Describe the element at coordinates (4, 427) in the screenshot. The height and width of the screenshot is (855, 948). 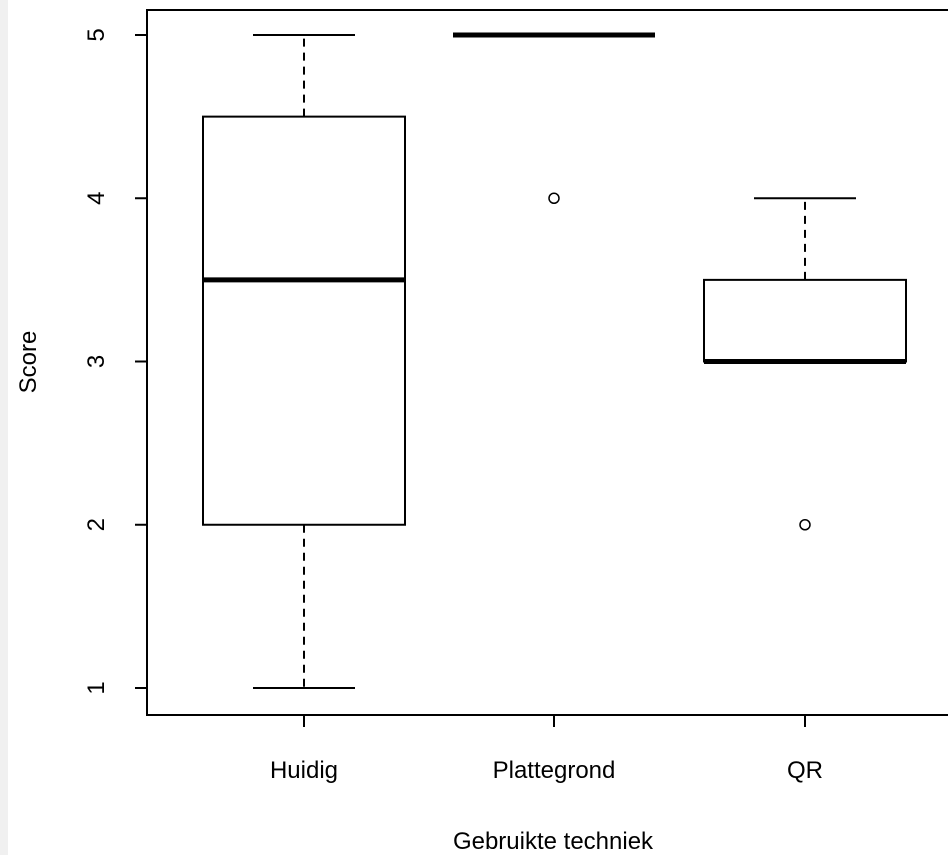
I see `window-left-edge` at that location.